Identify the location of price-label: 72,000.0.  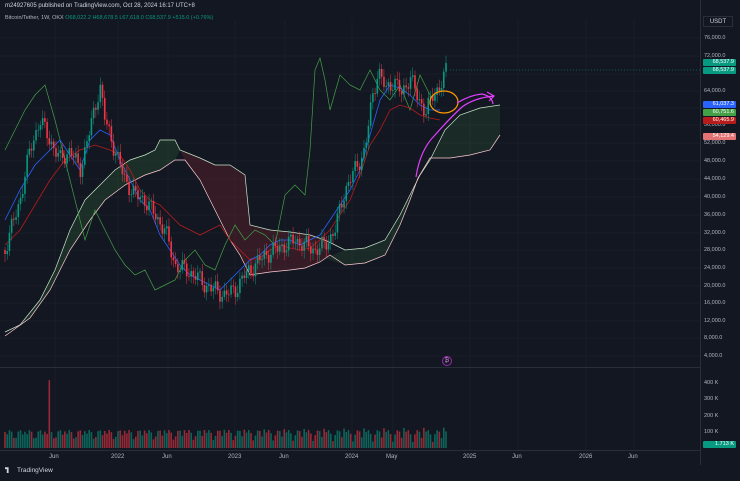
(715, 56).